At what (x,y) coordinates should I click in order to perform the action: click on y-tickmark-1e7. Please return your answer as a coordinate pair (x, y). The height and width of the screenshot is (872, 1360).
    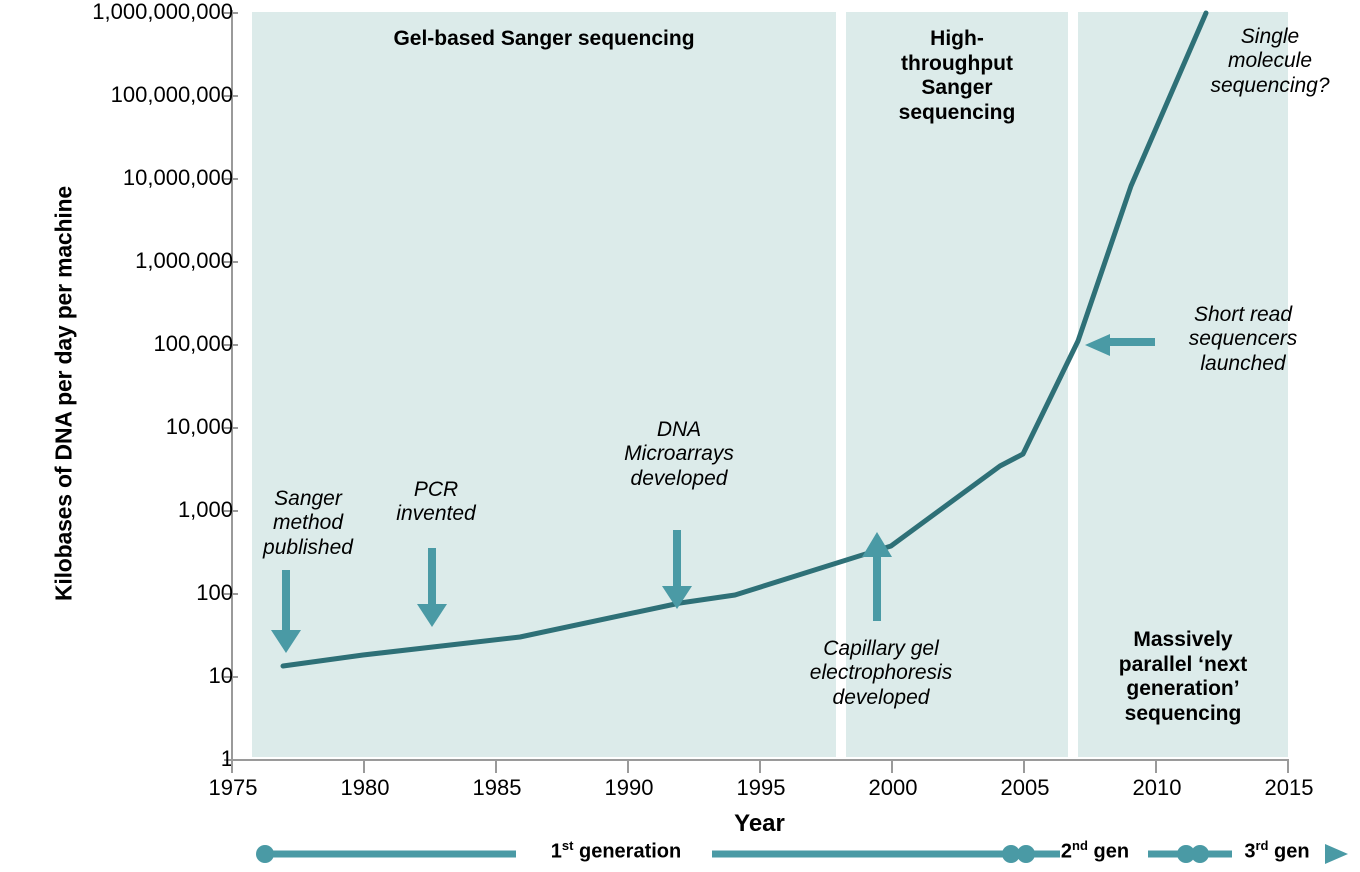
    Looking at the image, I should click on (231, 179).